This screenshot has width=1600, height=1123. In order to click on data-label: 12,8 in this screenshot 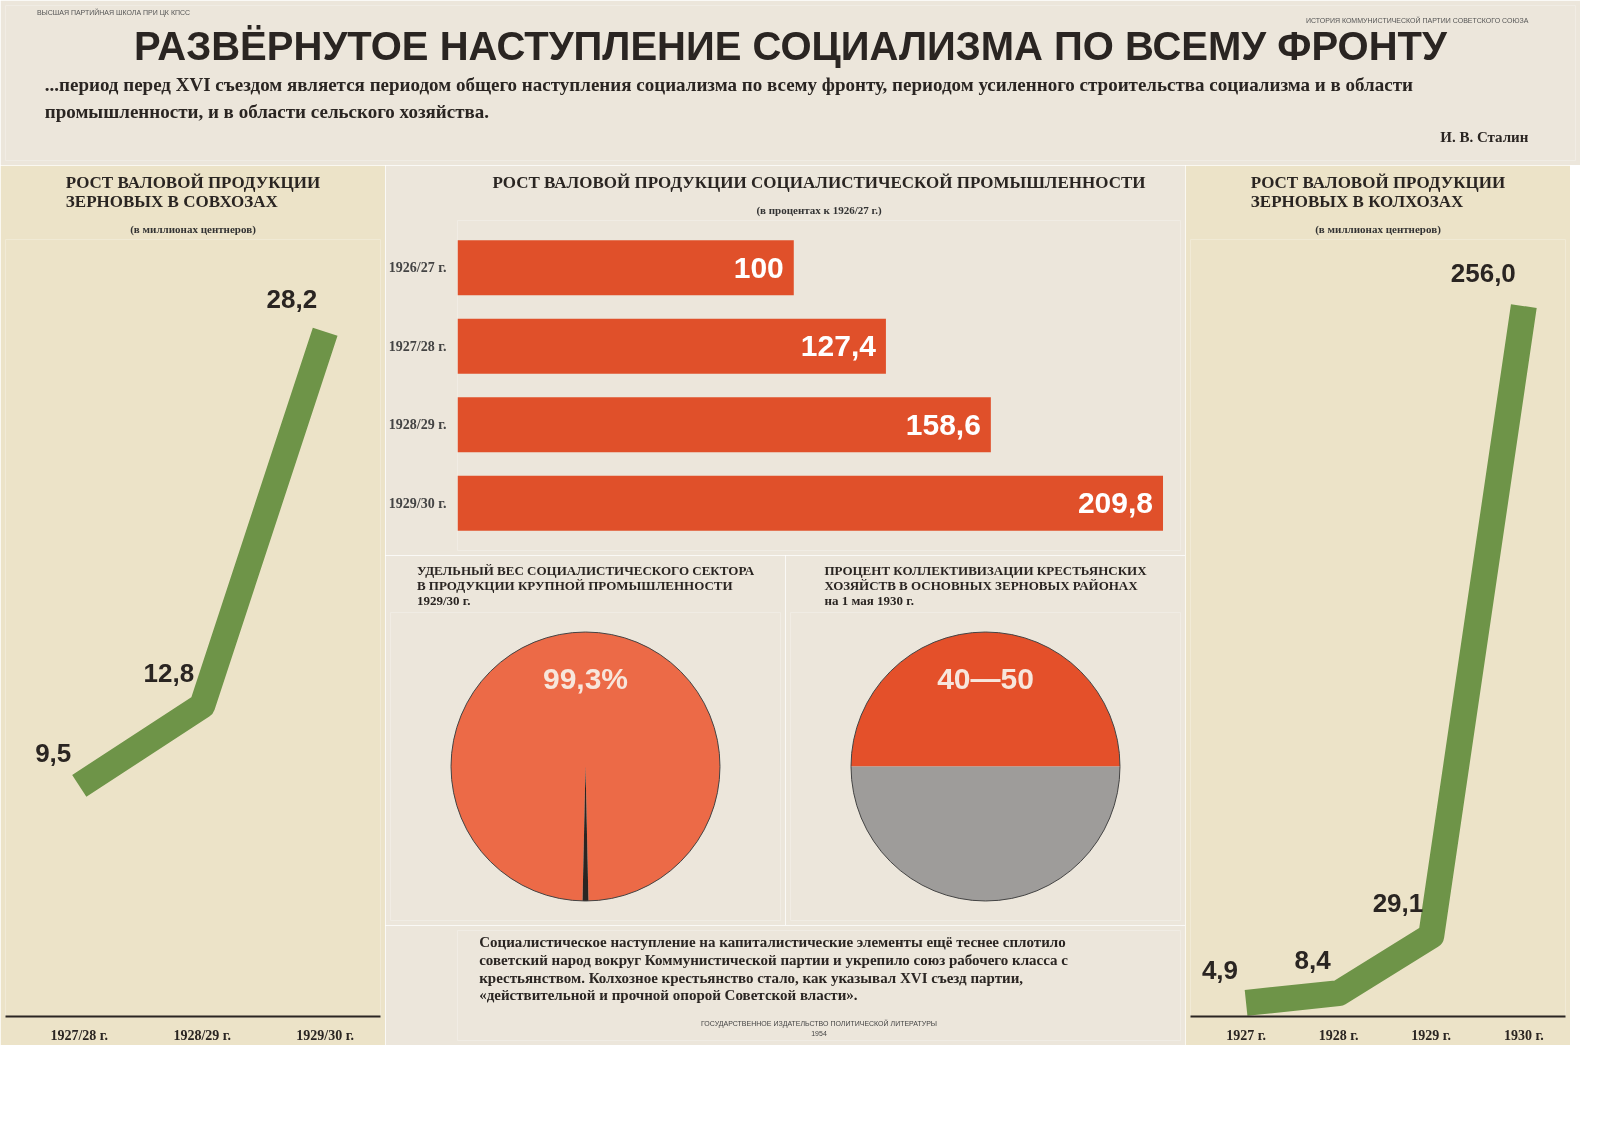, I will do `click(169, 672)`.